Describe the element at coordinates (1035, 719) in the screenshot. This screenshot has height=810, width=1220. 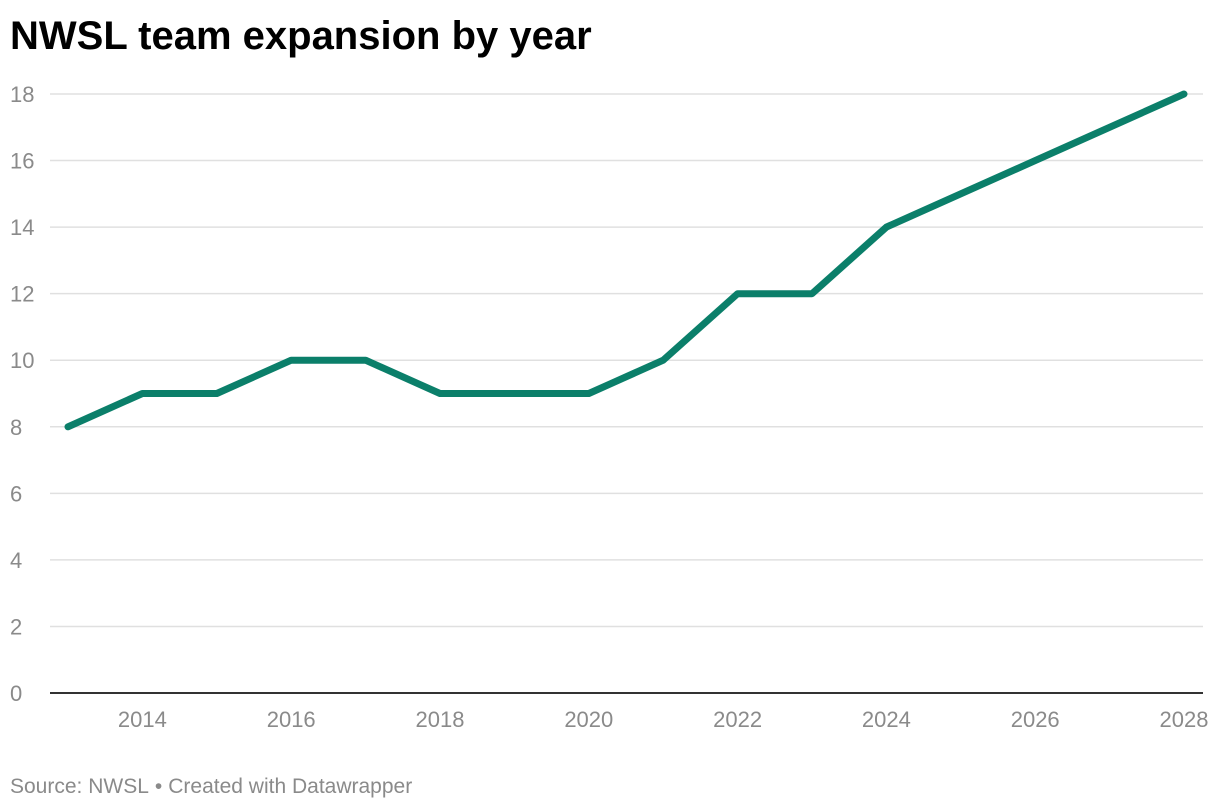
I see `x-tick-label: 2026` at that location.